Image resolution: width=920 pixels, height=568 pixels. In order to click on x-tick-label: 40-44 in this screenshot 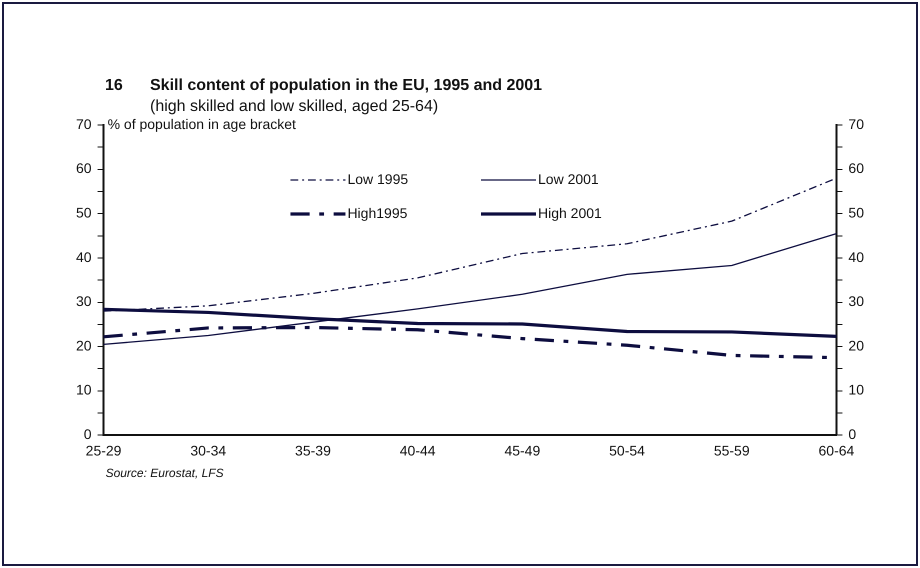, I will do `click(418, 450)`.